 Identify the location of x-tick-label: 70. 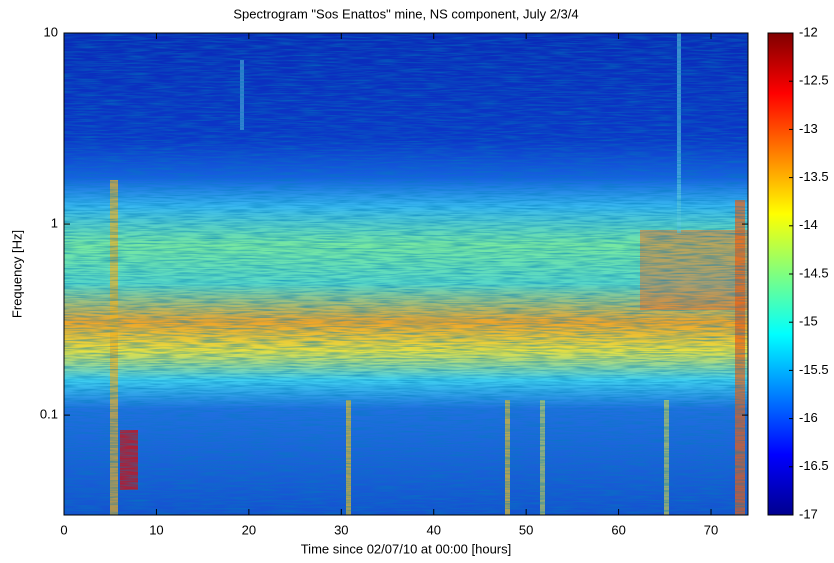
(711, 529).